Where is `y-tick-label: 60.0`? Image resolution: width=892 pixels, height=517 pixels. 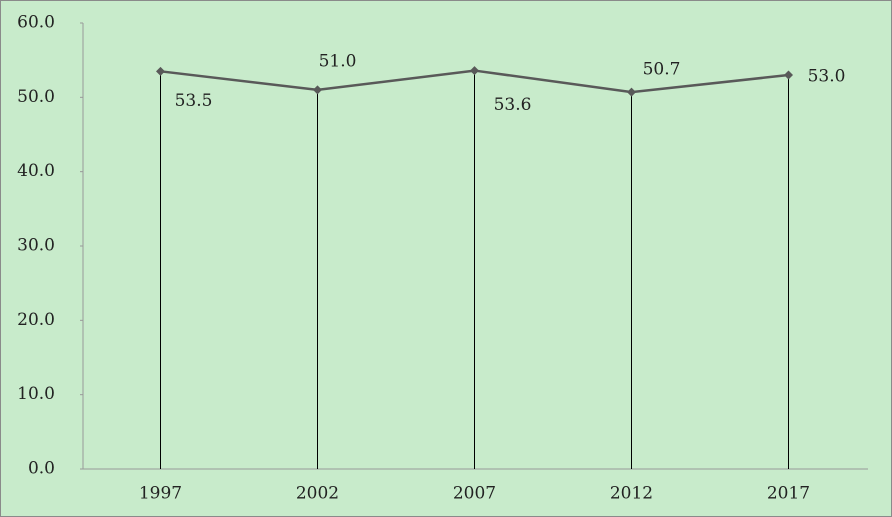 y-tick-label: 60.0 is located at coordinates (36, 23).